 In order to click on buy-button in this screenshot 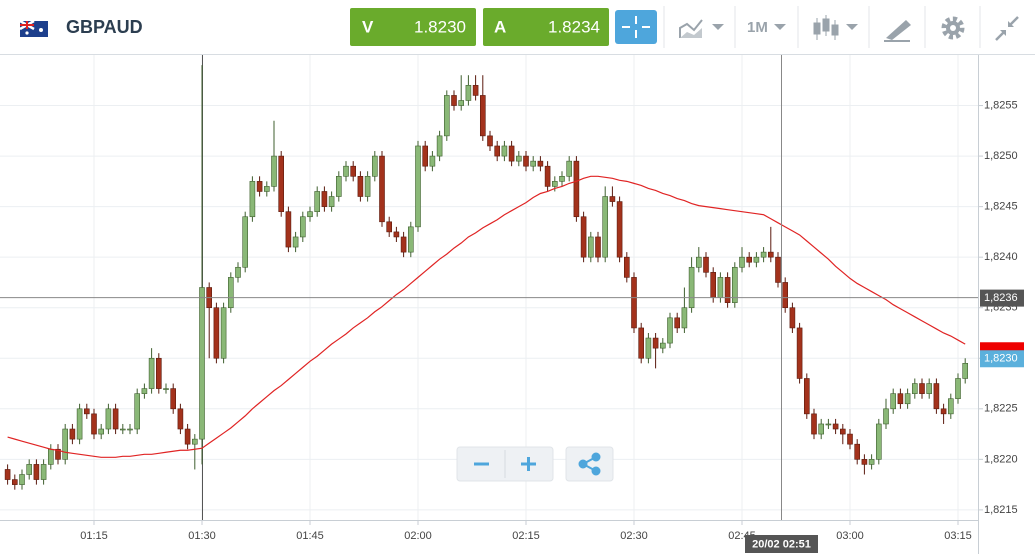, I will do `click(546, 27)`.